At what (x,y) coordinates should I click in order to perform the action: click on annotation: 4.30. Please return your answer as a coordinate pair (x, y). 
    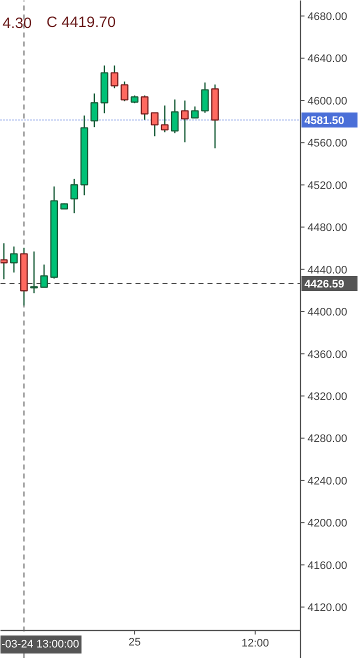
    Looking at the image, I should click on (17, 23).